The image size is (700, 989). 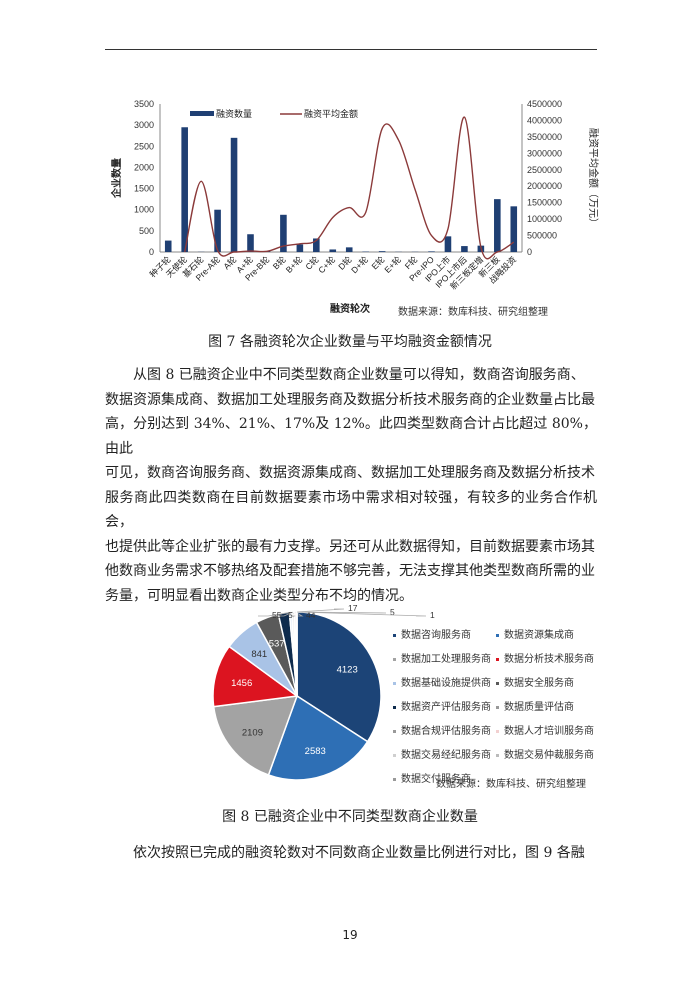 I want to click on pie-callout-label: 17, so click(x=353, y=608).